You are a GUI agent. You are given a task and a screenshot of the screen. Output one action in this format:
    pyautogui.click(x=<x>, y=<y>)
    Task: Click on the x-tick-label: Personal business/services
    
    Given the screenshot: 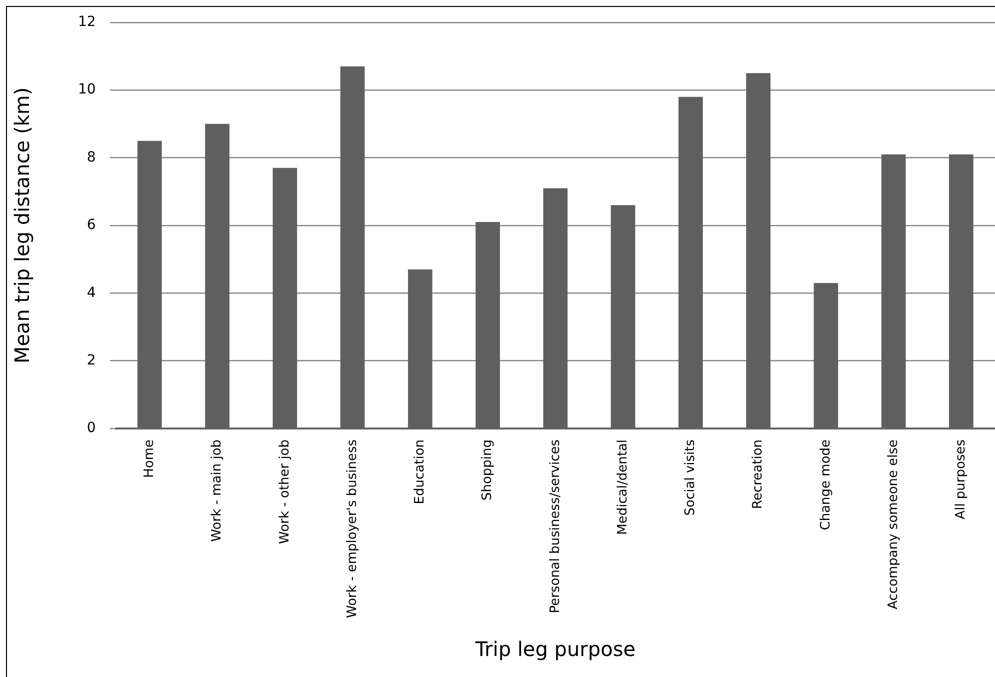 What is the action you would take?
    pyautogui.click(x=555, y=526)
    